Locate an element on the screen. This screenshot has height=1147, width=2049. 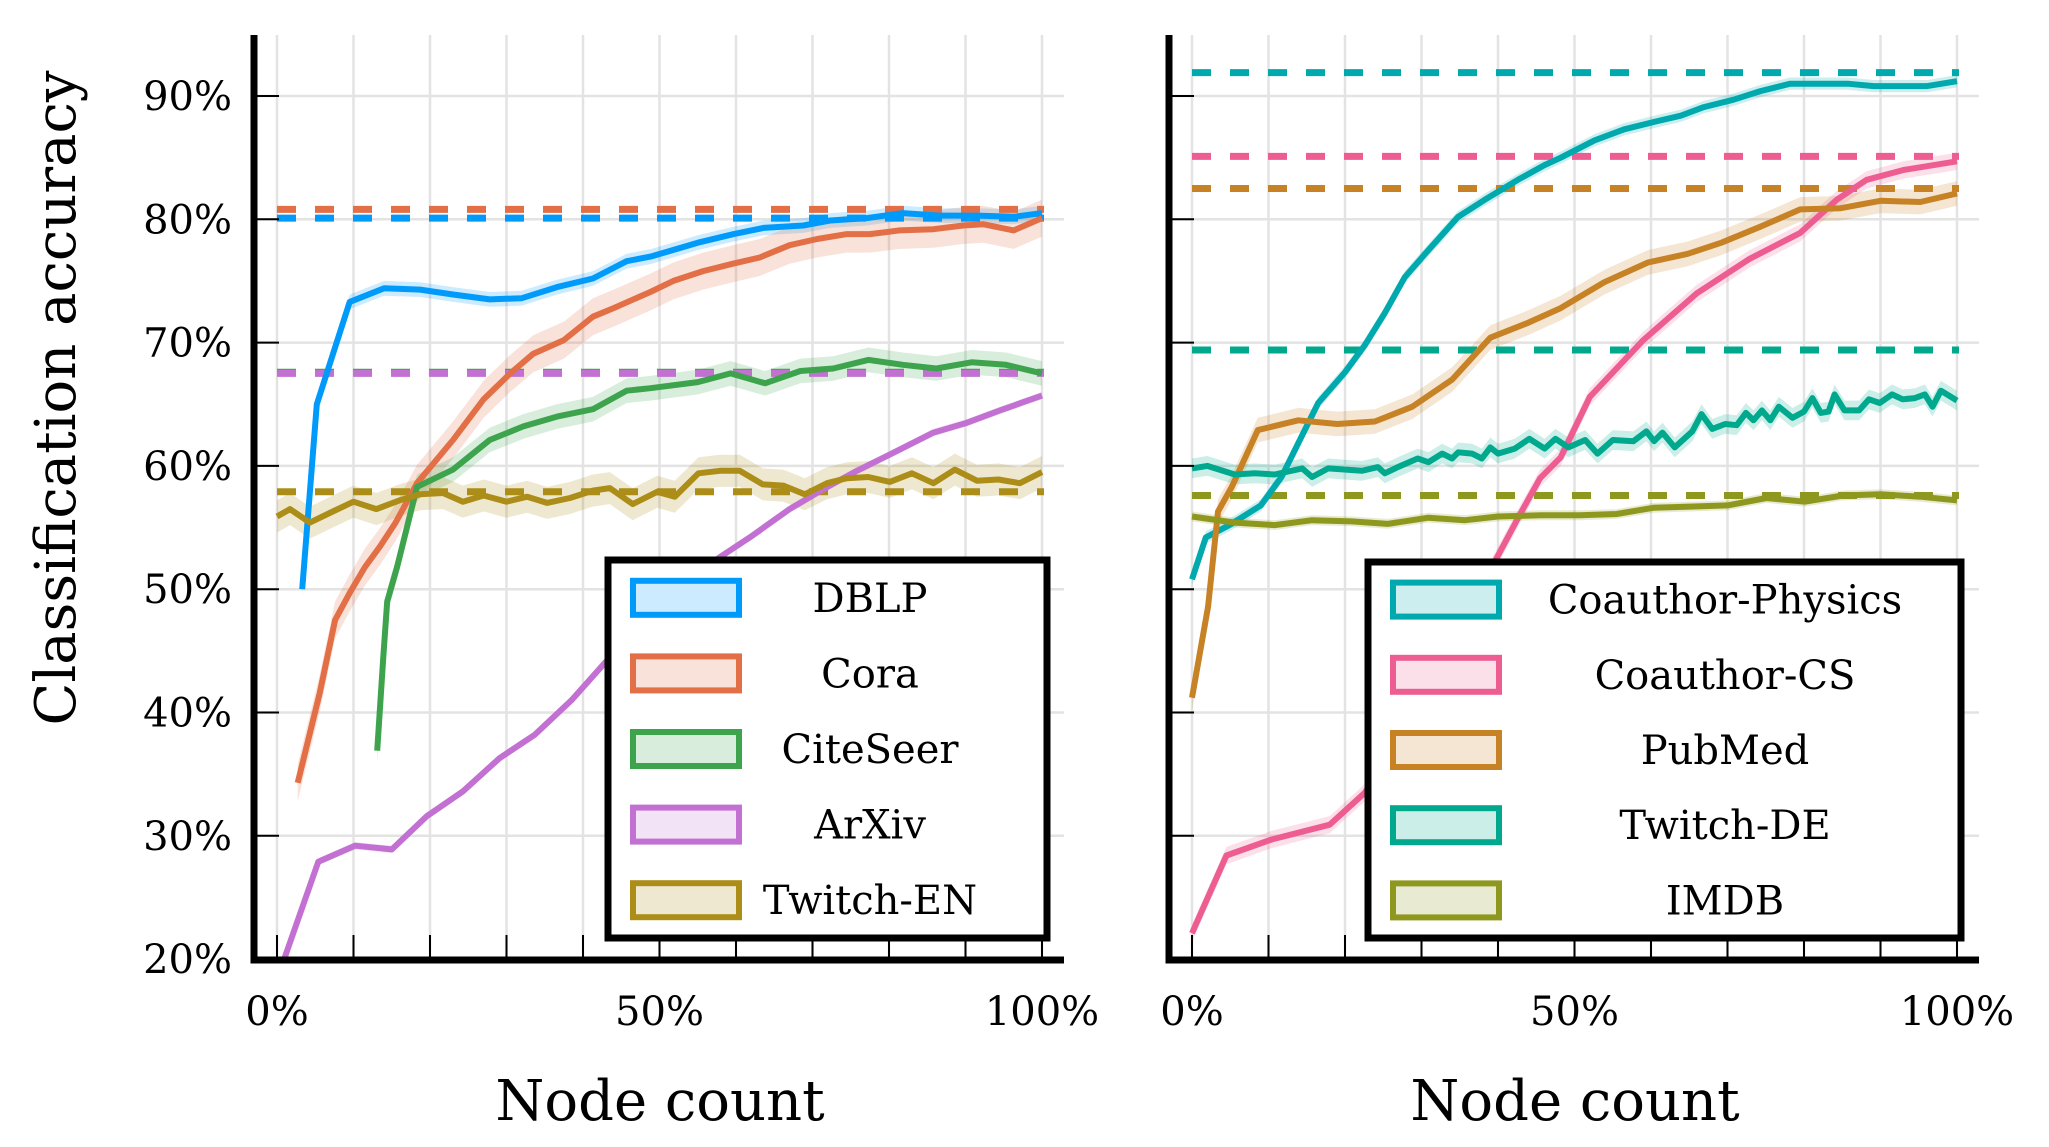
series-line-imdb is located at coordinates (1574, 510).